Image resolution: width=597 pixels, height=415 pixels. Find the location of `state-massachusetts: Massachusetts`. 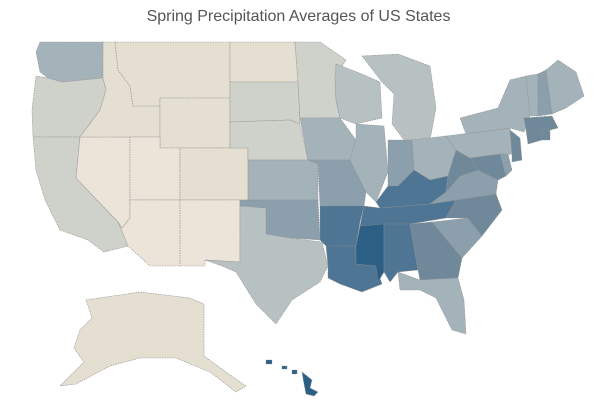

state-massachusetts: Massachusetts is located at coordinates (541, 123).